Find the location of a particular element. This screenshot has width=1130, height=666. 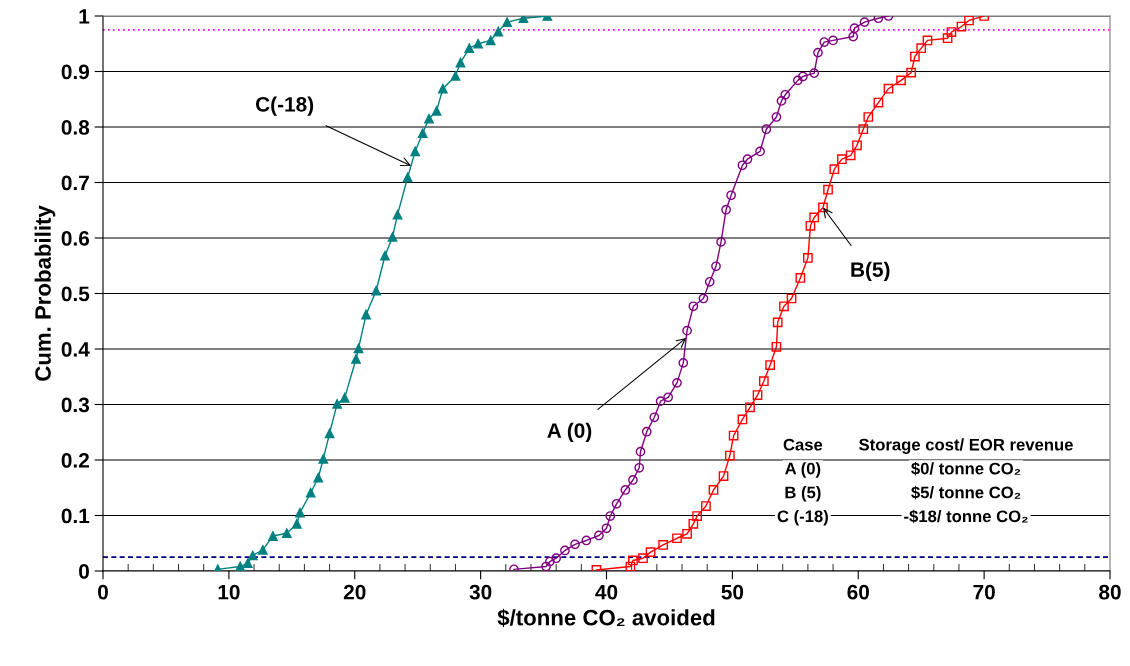

y-tick-label: 0.7 is located at coordinates (75, 183).